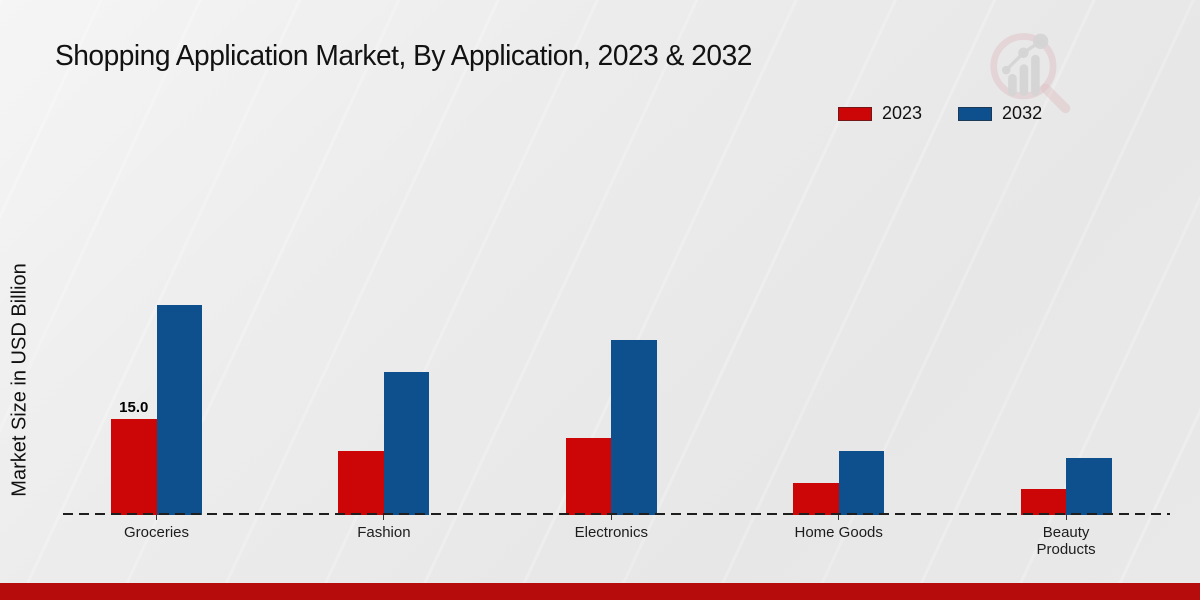  Describe the element at coordinates (855, 113) in the screenshot. I see `legend-swatch-2023` at that location.